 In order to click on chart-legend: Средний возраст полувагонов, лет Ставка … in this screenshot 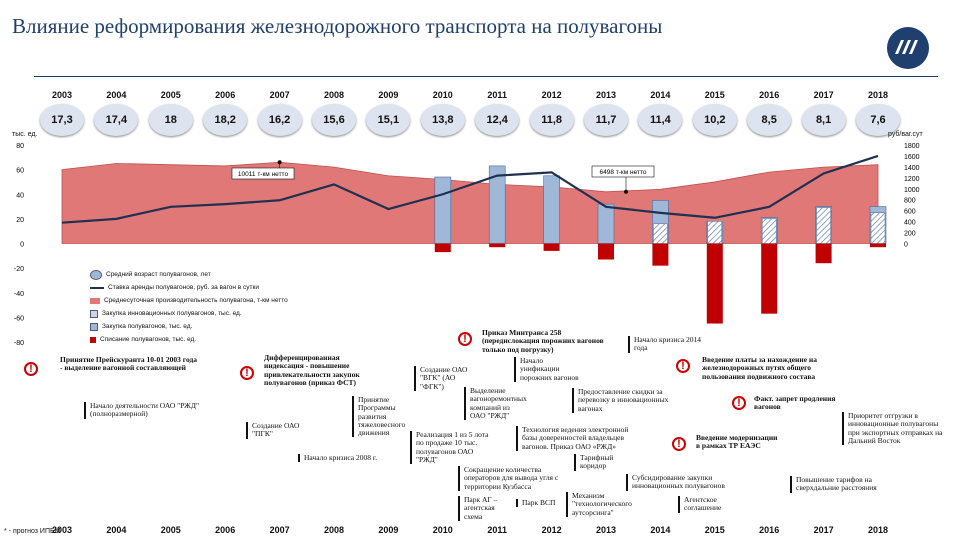, I will do `click(189, 307)`.